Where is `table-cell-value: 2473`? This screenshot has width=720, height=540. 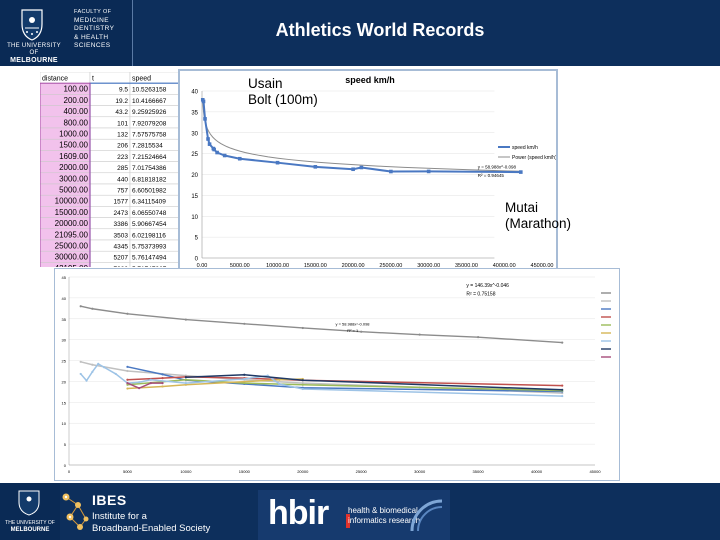 table-cell-value: 2473 is located at coordinates (121, 213).